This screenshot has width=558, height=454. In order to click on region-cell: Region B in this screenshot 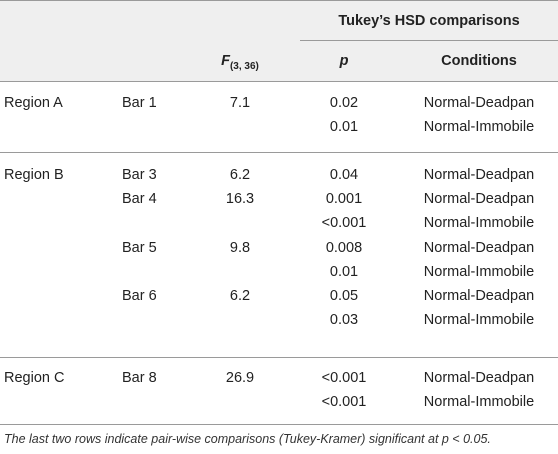, I will do `click(34, 175)`.